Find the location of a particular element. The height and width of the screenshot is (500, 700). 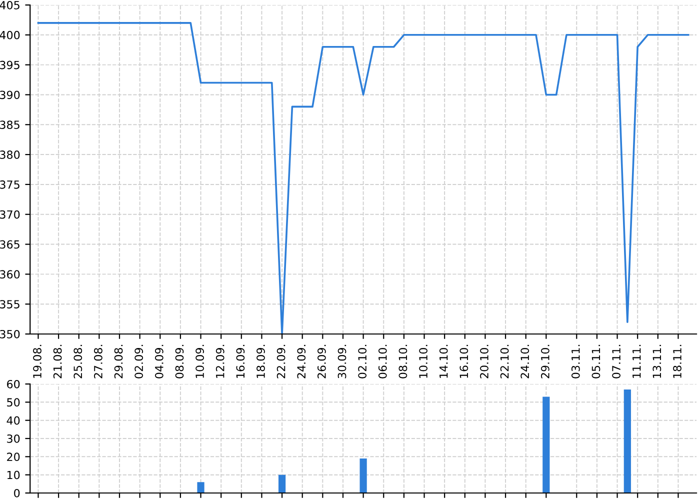

x-tick-label: 14.10. is located at coordinates (443, 361).